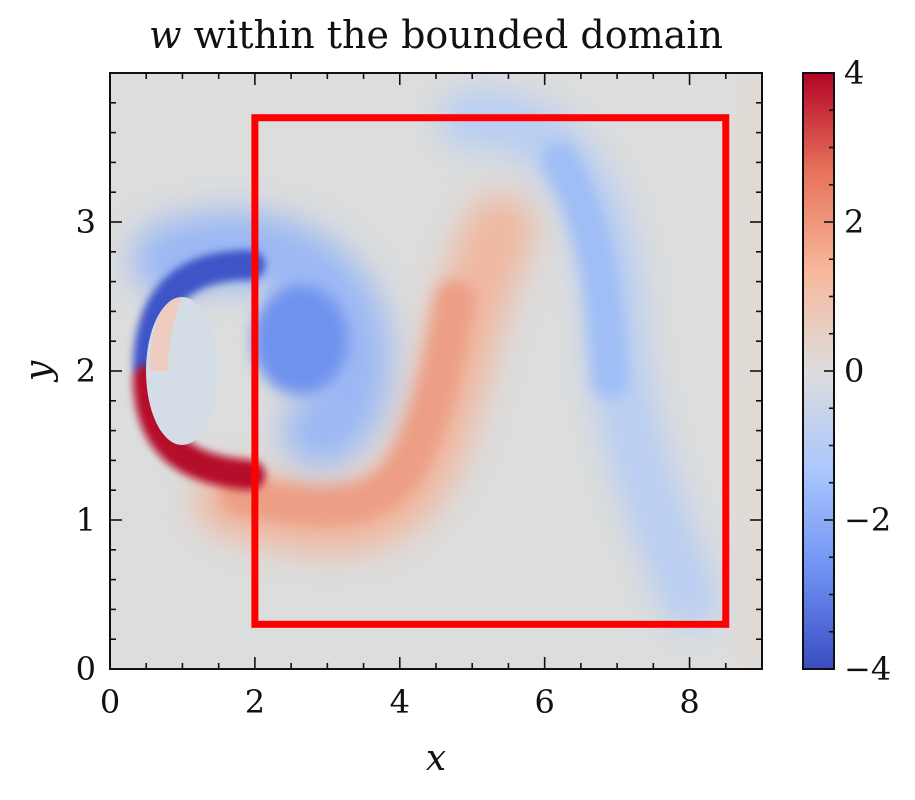 This screenshot has width=915, height=800. What do you see at coordinates (86, 669) in the screenshot?
I see `y-tick-label: 0` at bounding box center [86, 669].